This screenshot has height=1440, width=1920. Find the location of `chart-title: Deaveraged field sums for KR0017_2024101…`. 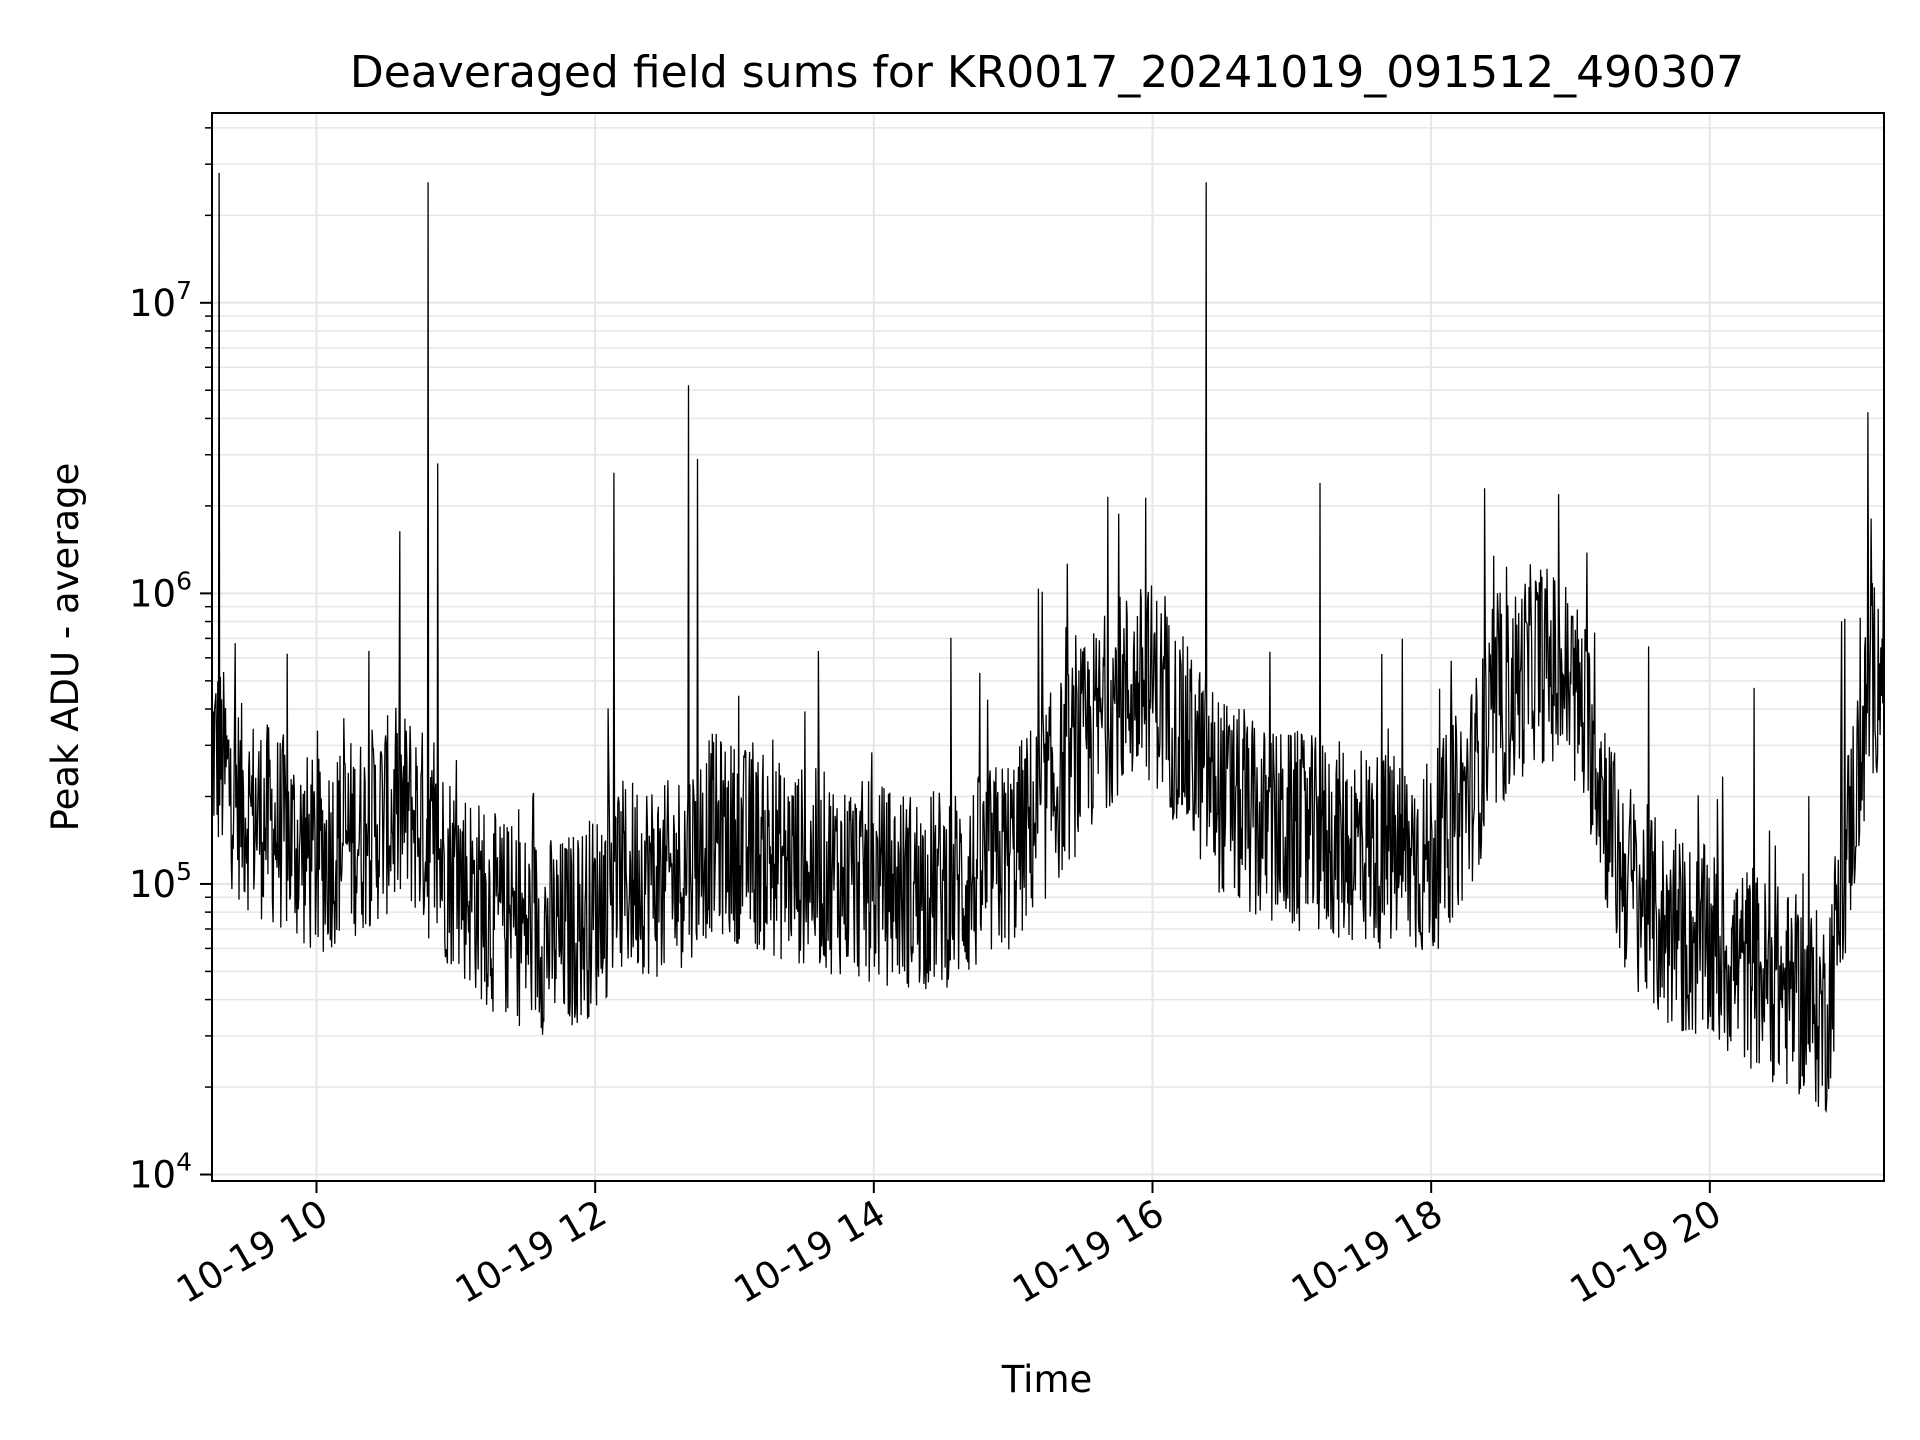

chart-title: Deaveraged field sums for KR0017_2024101… is located at coordinates (1047, 72).